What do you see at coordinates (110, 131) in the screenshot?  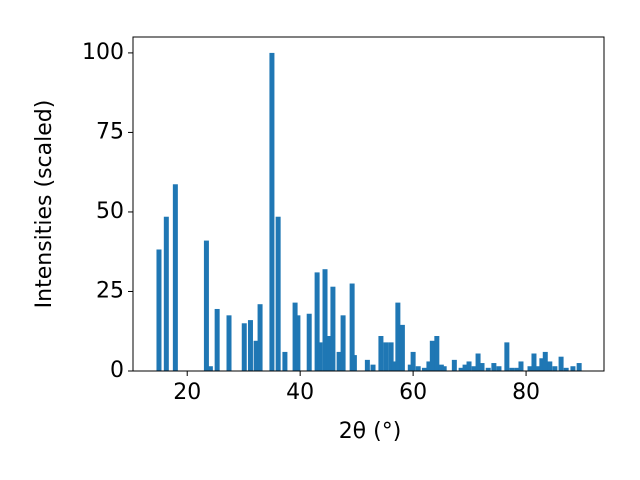 I see `y-tick-label: 75` at bounding box center [110, 131].